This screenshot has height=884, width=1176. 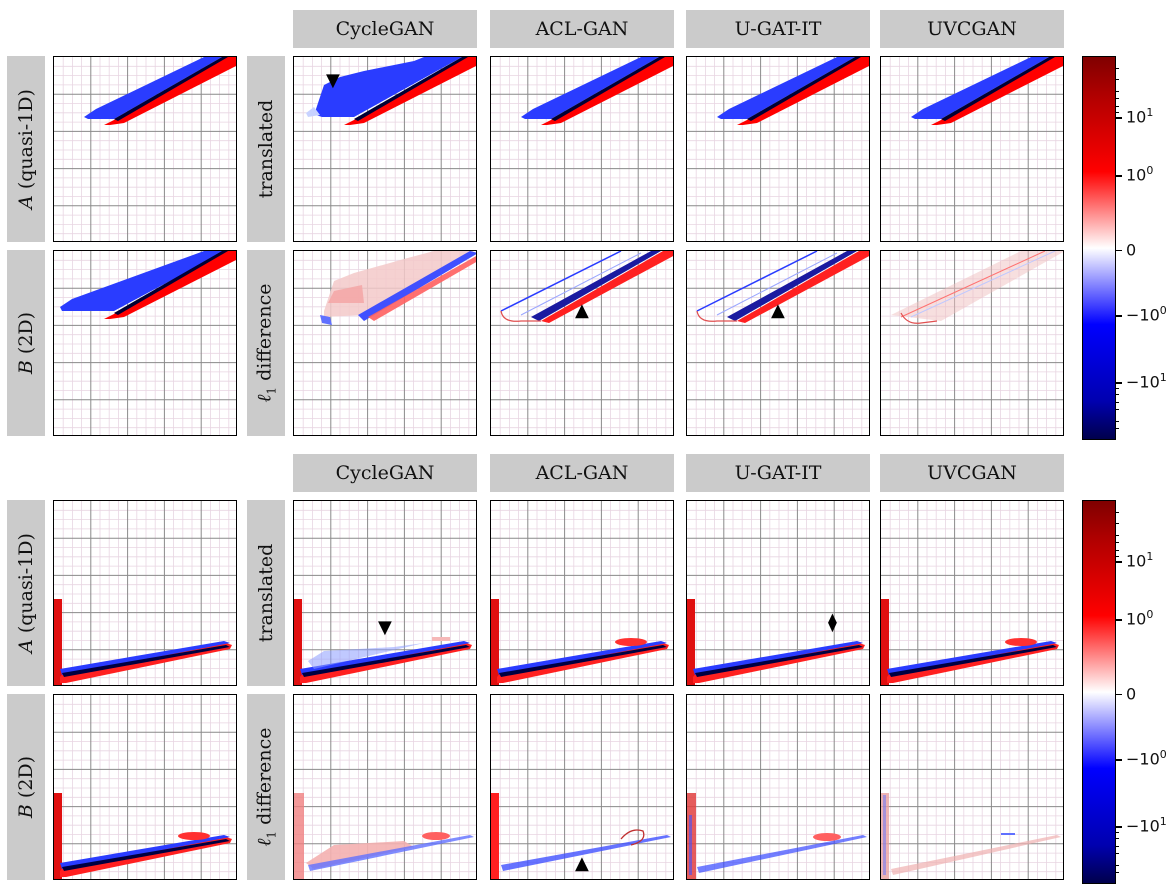 I want to click on domain-label-a-2: A (quasi-1D), so click(x=26, y=593).